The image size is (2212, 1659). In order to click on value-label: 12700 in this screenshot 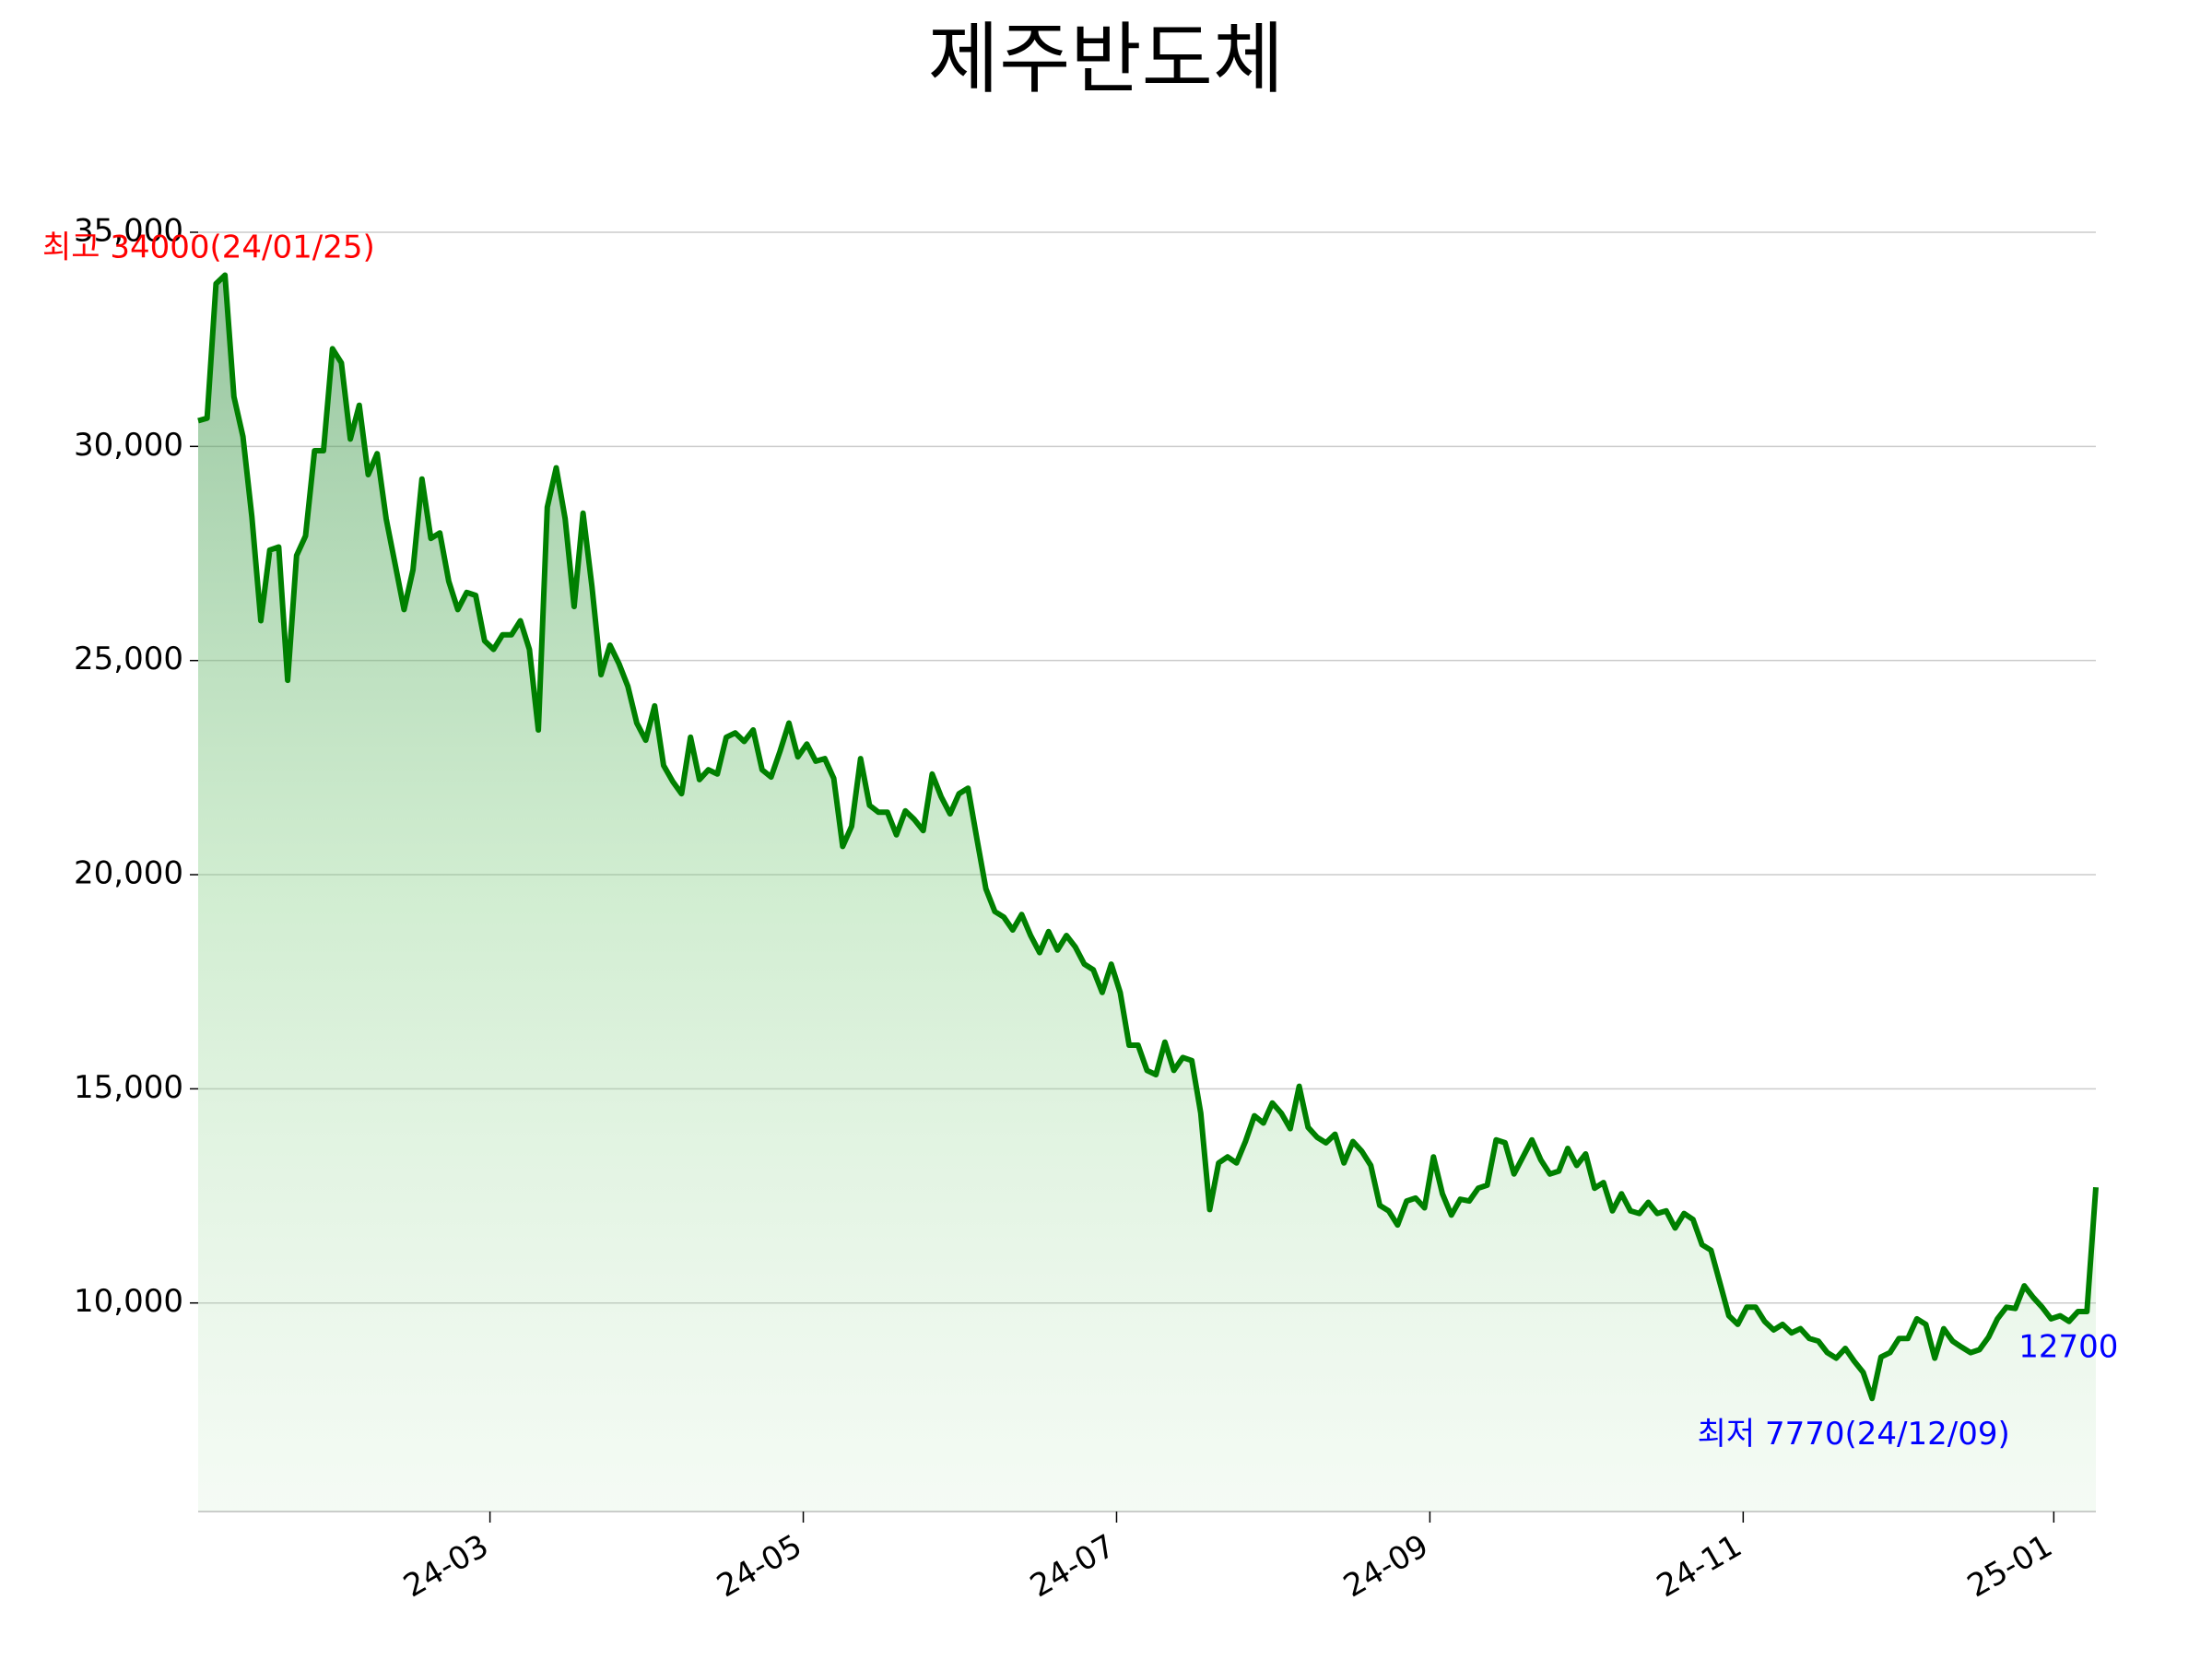, I will do `click(2068, 1346)`.